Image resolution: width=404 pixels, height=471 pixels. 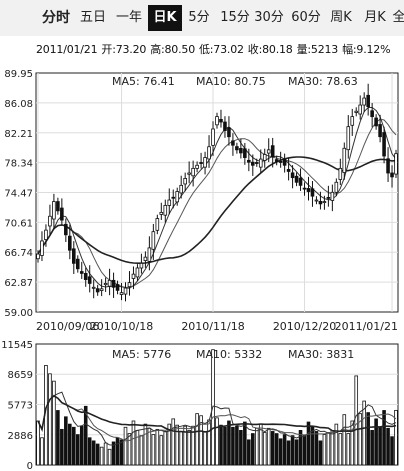 What do you see at coordinates (199, 17) in the screenshot?
I see `tab-5min: 5分` at bounding box center [199, 17].